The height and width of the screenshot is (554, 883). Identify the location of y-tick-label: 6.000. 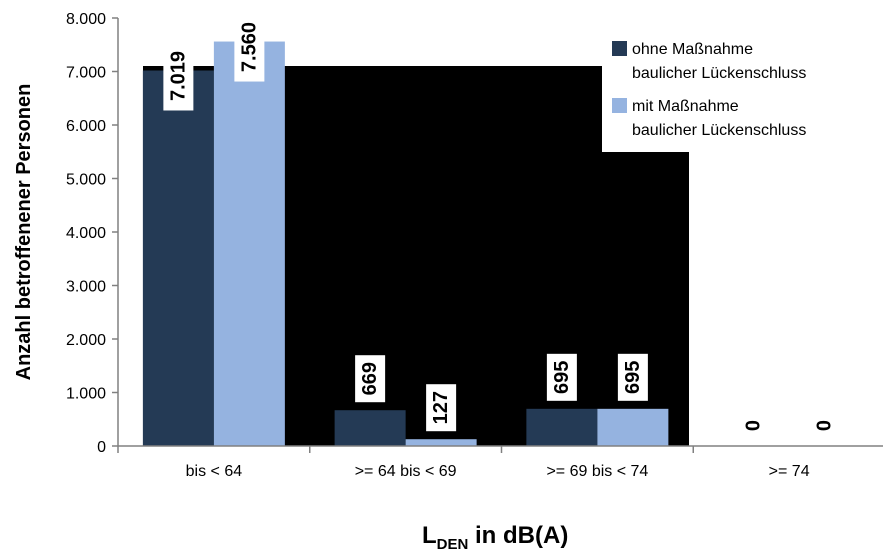
(86, 126).